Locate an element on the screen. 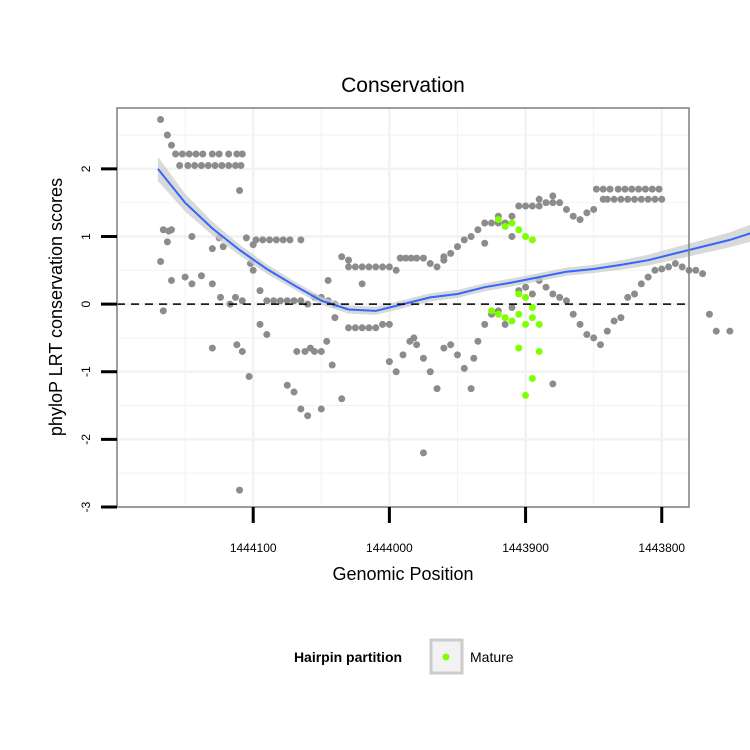  legend-label-mature: Mature is located at coordinates (492, 657).